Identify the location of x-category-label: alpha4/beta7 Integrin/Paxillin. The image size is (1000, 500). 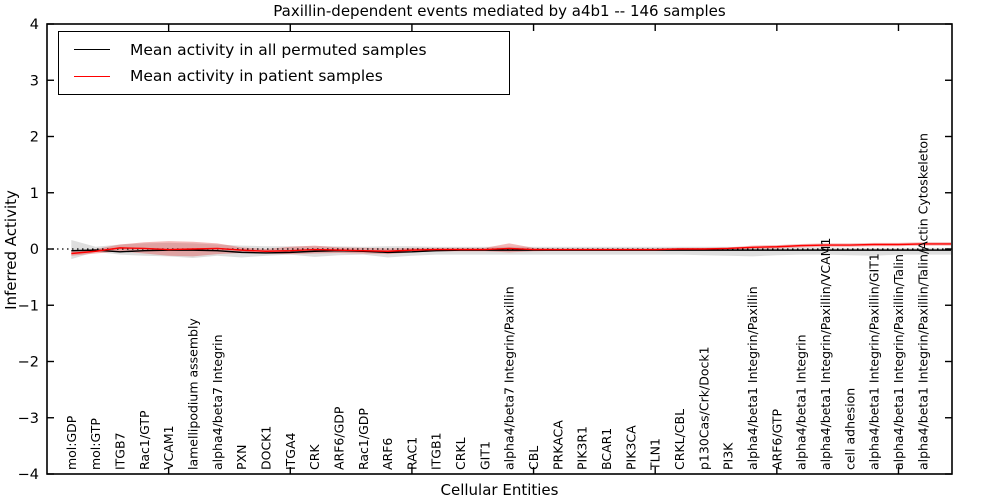
(509, 378).